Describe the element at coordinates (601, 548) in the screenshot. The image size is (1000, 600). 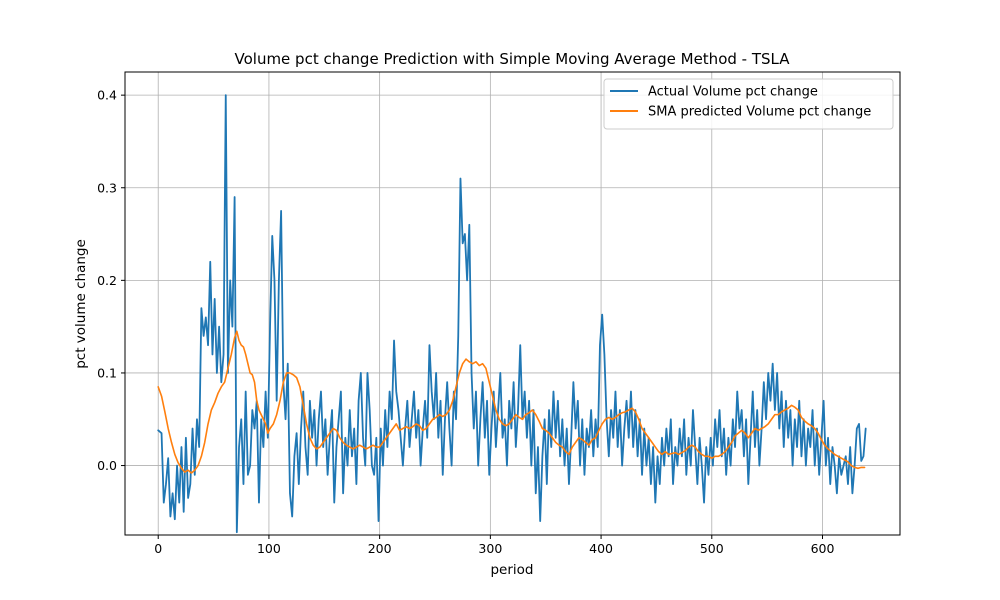
I see `x-tick-label: 400` at that location.